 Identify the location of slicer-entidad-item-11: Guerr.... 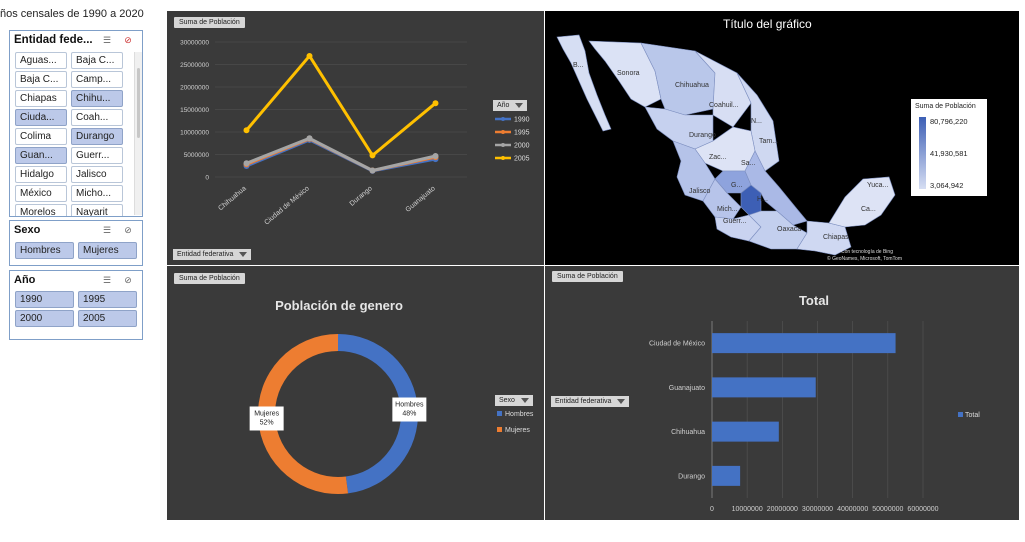
(97, 155).